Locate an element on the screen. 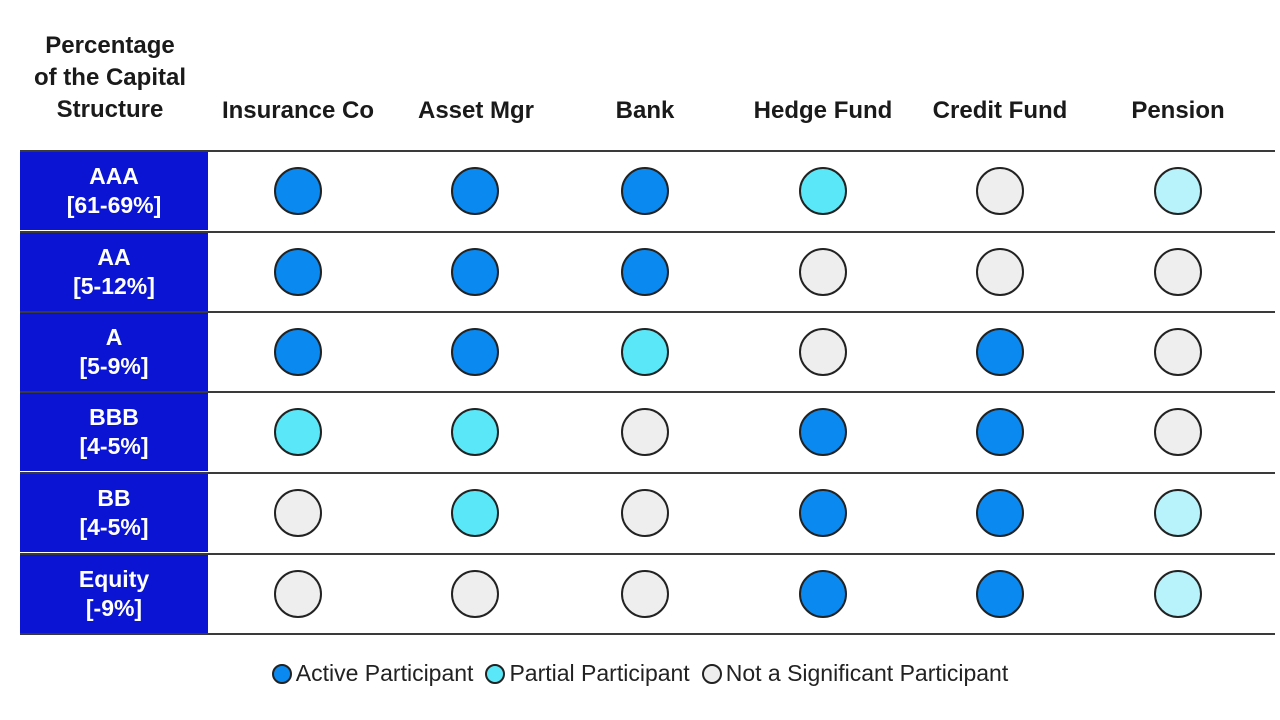 This screenshot has height=720, width=1280. not-significant-dot-icon is located at coordinates (711, 673).